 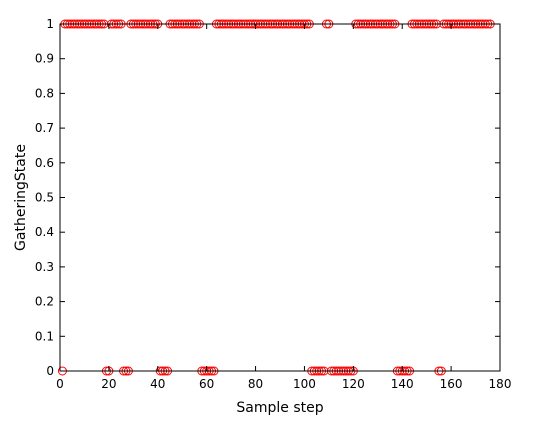 What do you see at coordinates (353, 384) in the screenshot?
I see `x-tick-label: 120` at bounding box center [353, 384].